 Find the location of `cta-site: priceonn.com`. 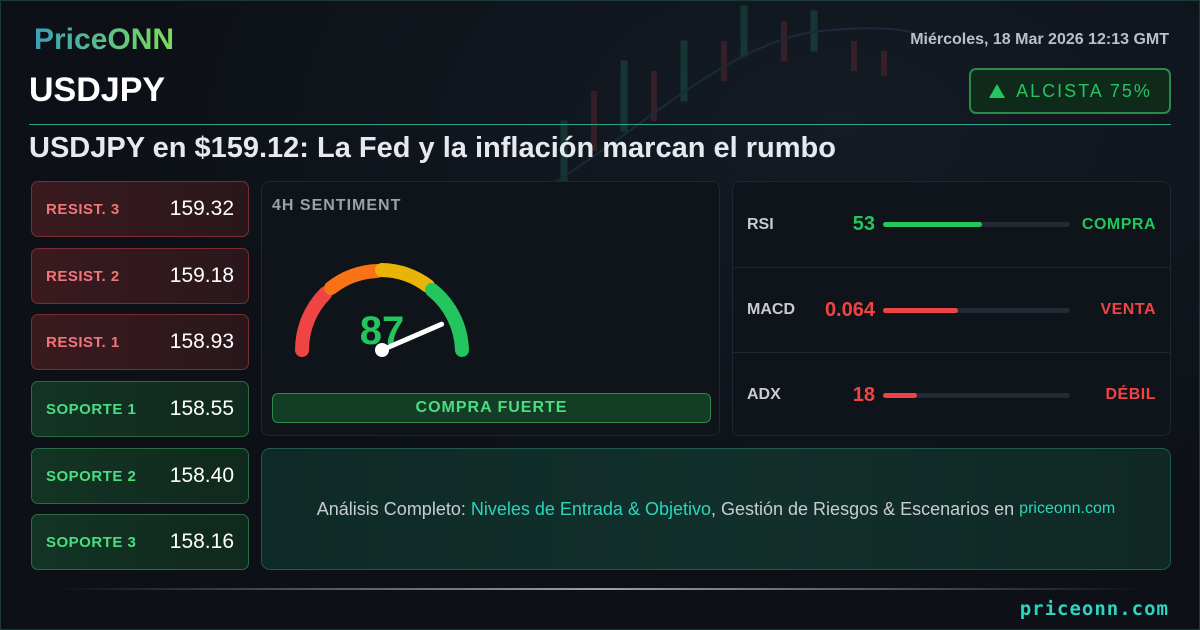

cta-site: priceonn.com is located at coordinates (1067, 508).